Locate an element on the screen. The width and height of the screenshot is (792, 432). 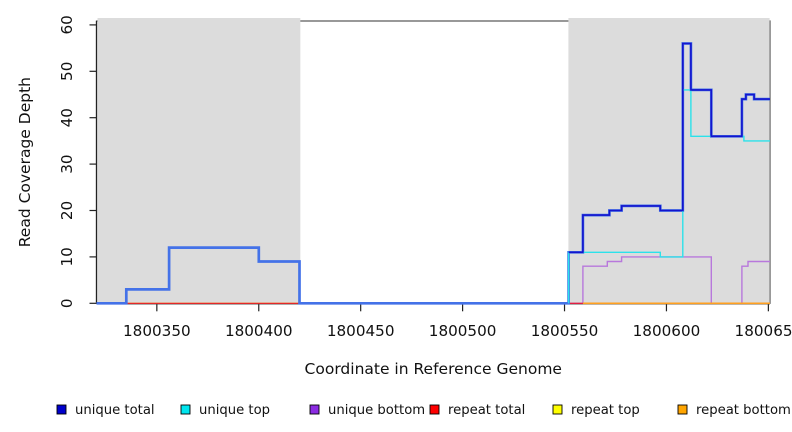
x-tick-label: 1800350 is located at coordinates (157, 331).